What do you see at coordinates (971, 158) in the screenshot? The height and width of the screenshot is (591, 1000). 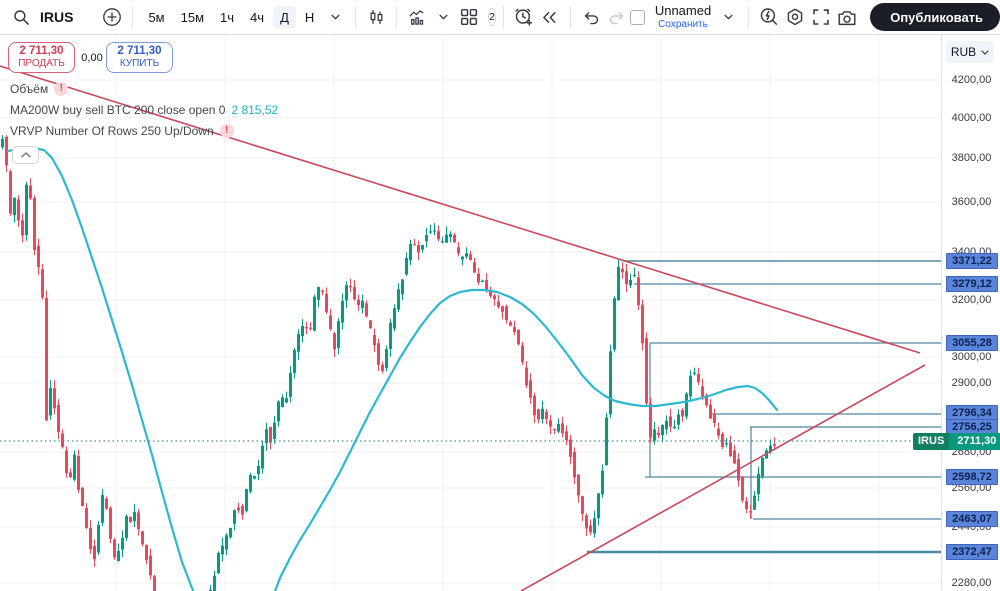 I see `axis-tick: 3800,00` at bounding box center [971, 158].